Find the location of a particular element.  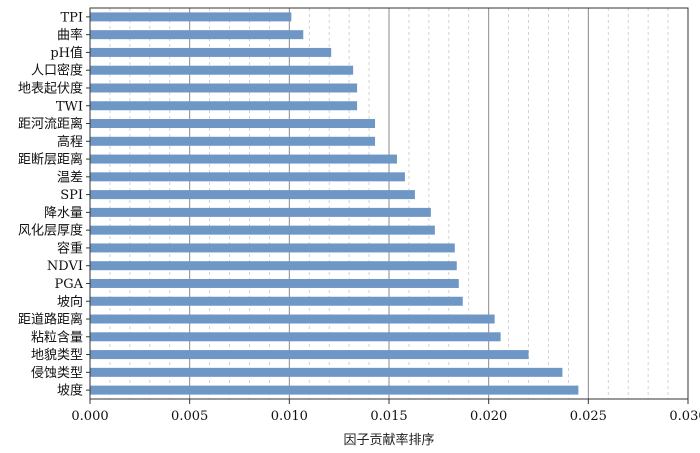

x-axis-ticks: 0.000 0.005 0.010 0.015 0.020 0.025 0.030 is located at coordinates (385, 411).